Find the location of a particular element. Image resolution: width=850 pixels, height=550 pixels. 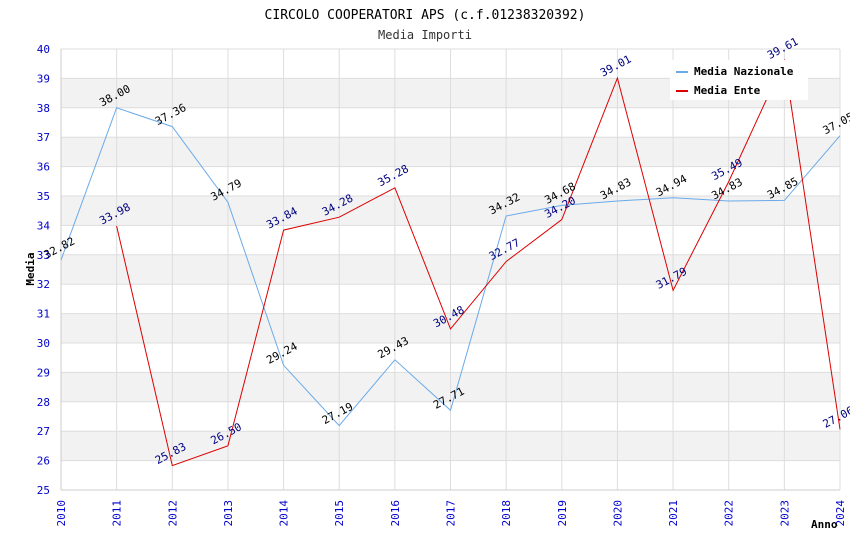

legend: Media Nazionale Media Ente is located at coordinates (739, 80).